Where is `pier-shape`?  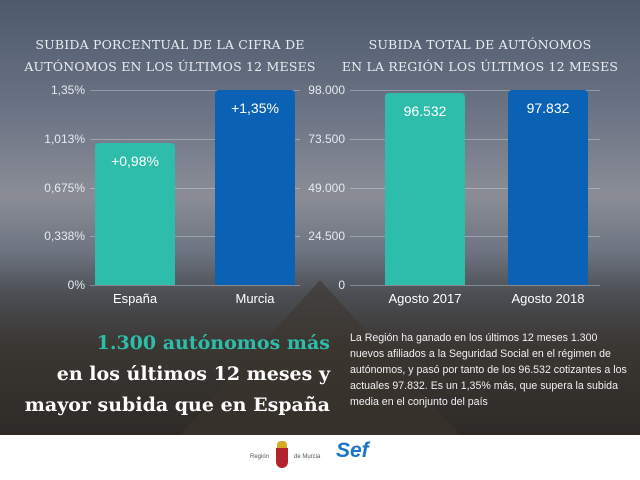
pier-shape is located at coordinates (320, 357).